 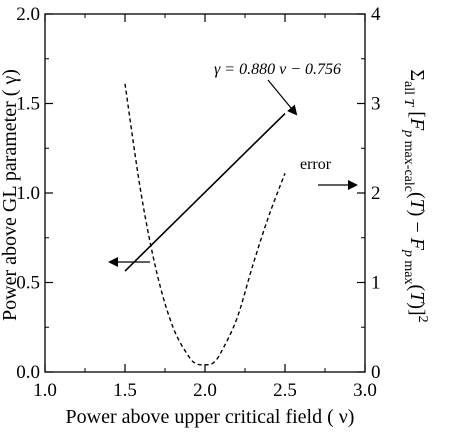 I want to click on right-y-axis-ticks: 0 1 2 3 4, so click(x=369, y=193).